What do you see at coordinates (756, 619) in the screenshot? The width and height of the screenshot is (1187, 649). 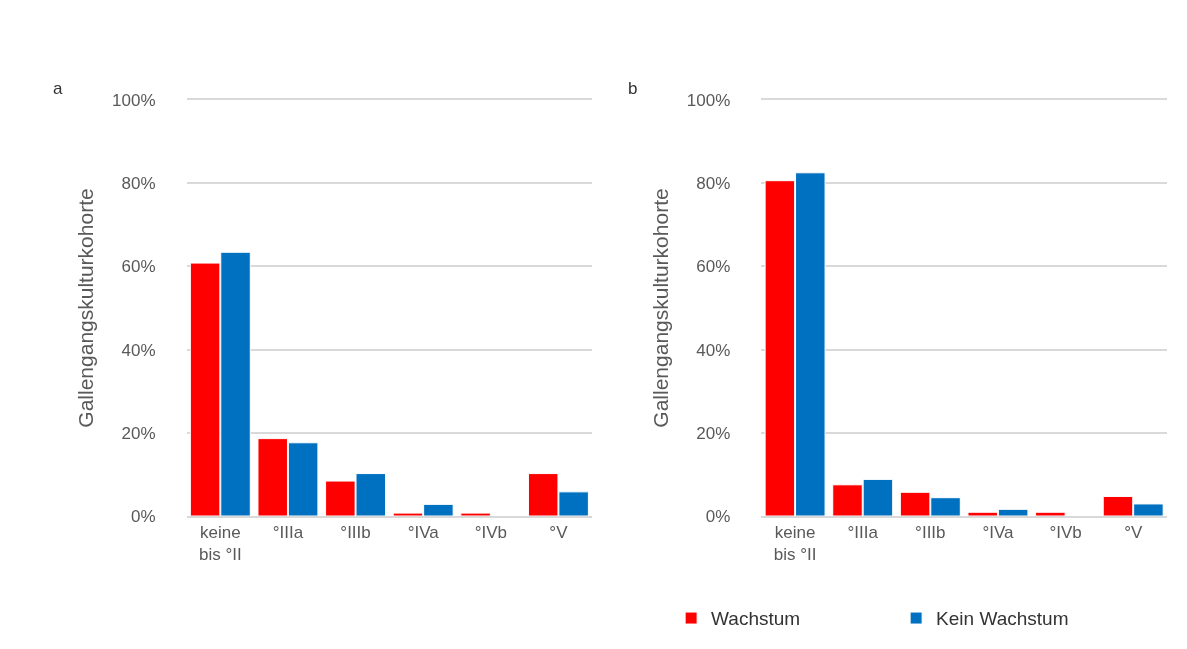 I see `legend-label: Wachstum` at bounding box center [756, 619].